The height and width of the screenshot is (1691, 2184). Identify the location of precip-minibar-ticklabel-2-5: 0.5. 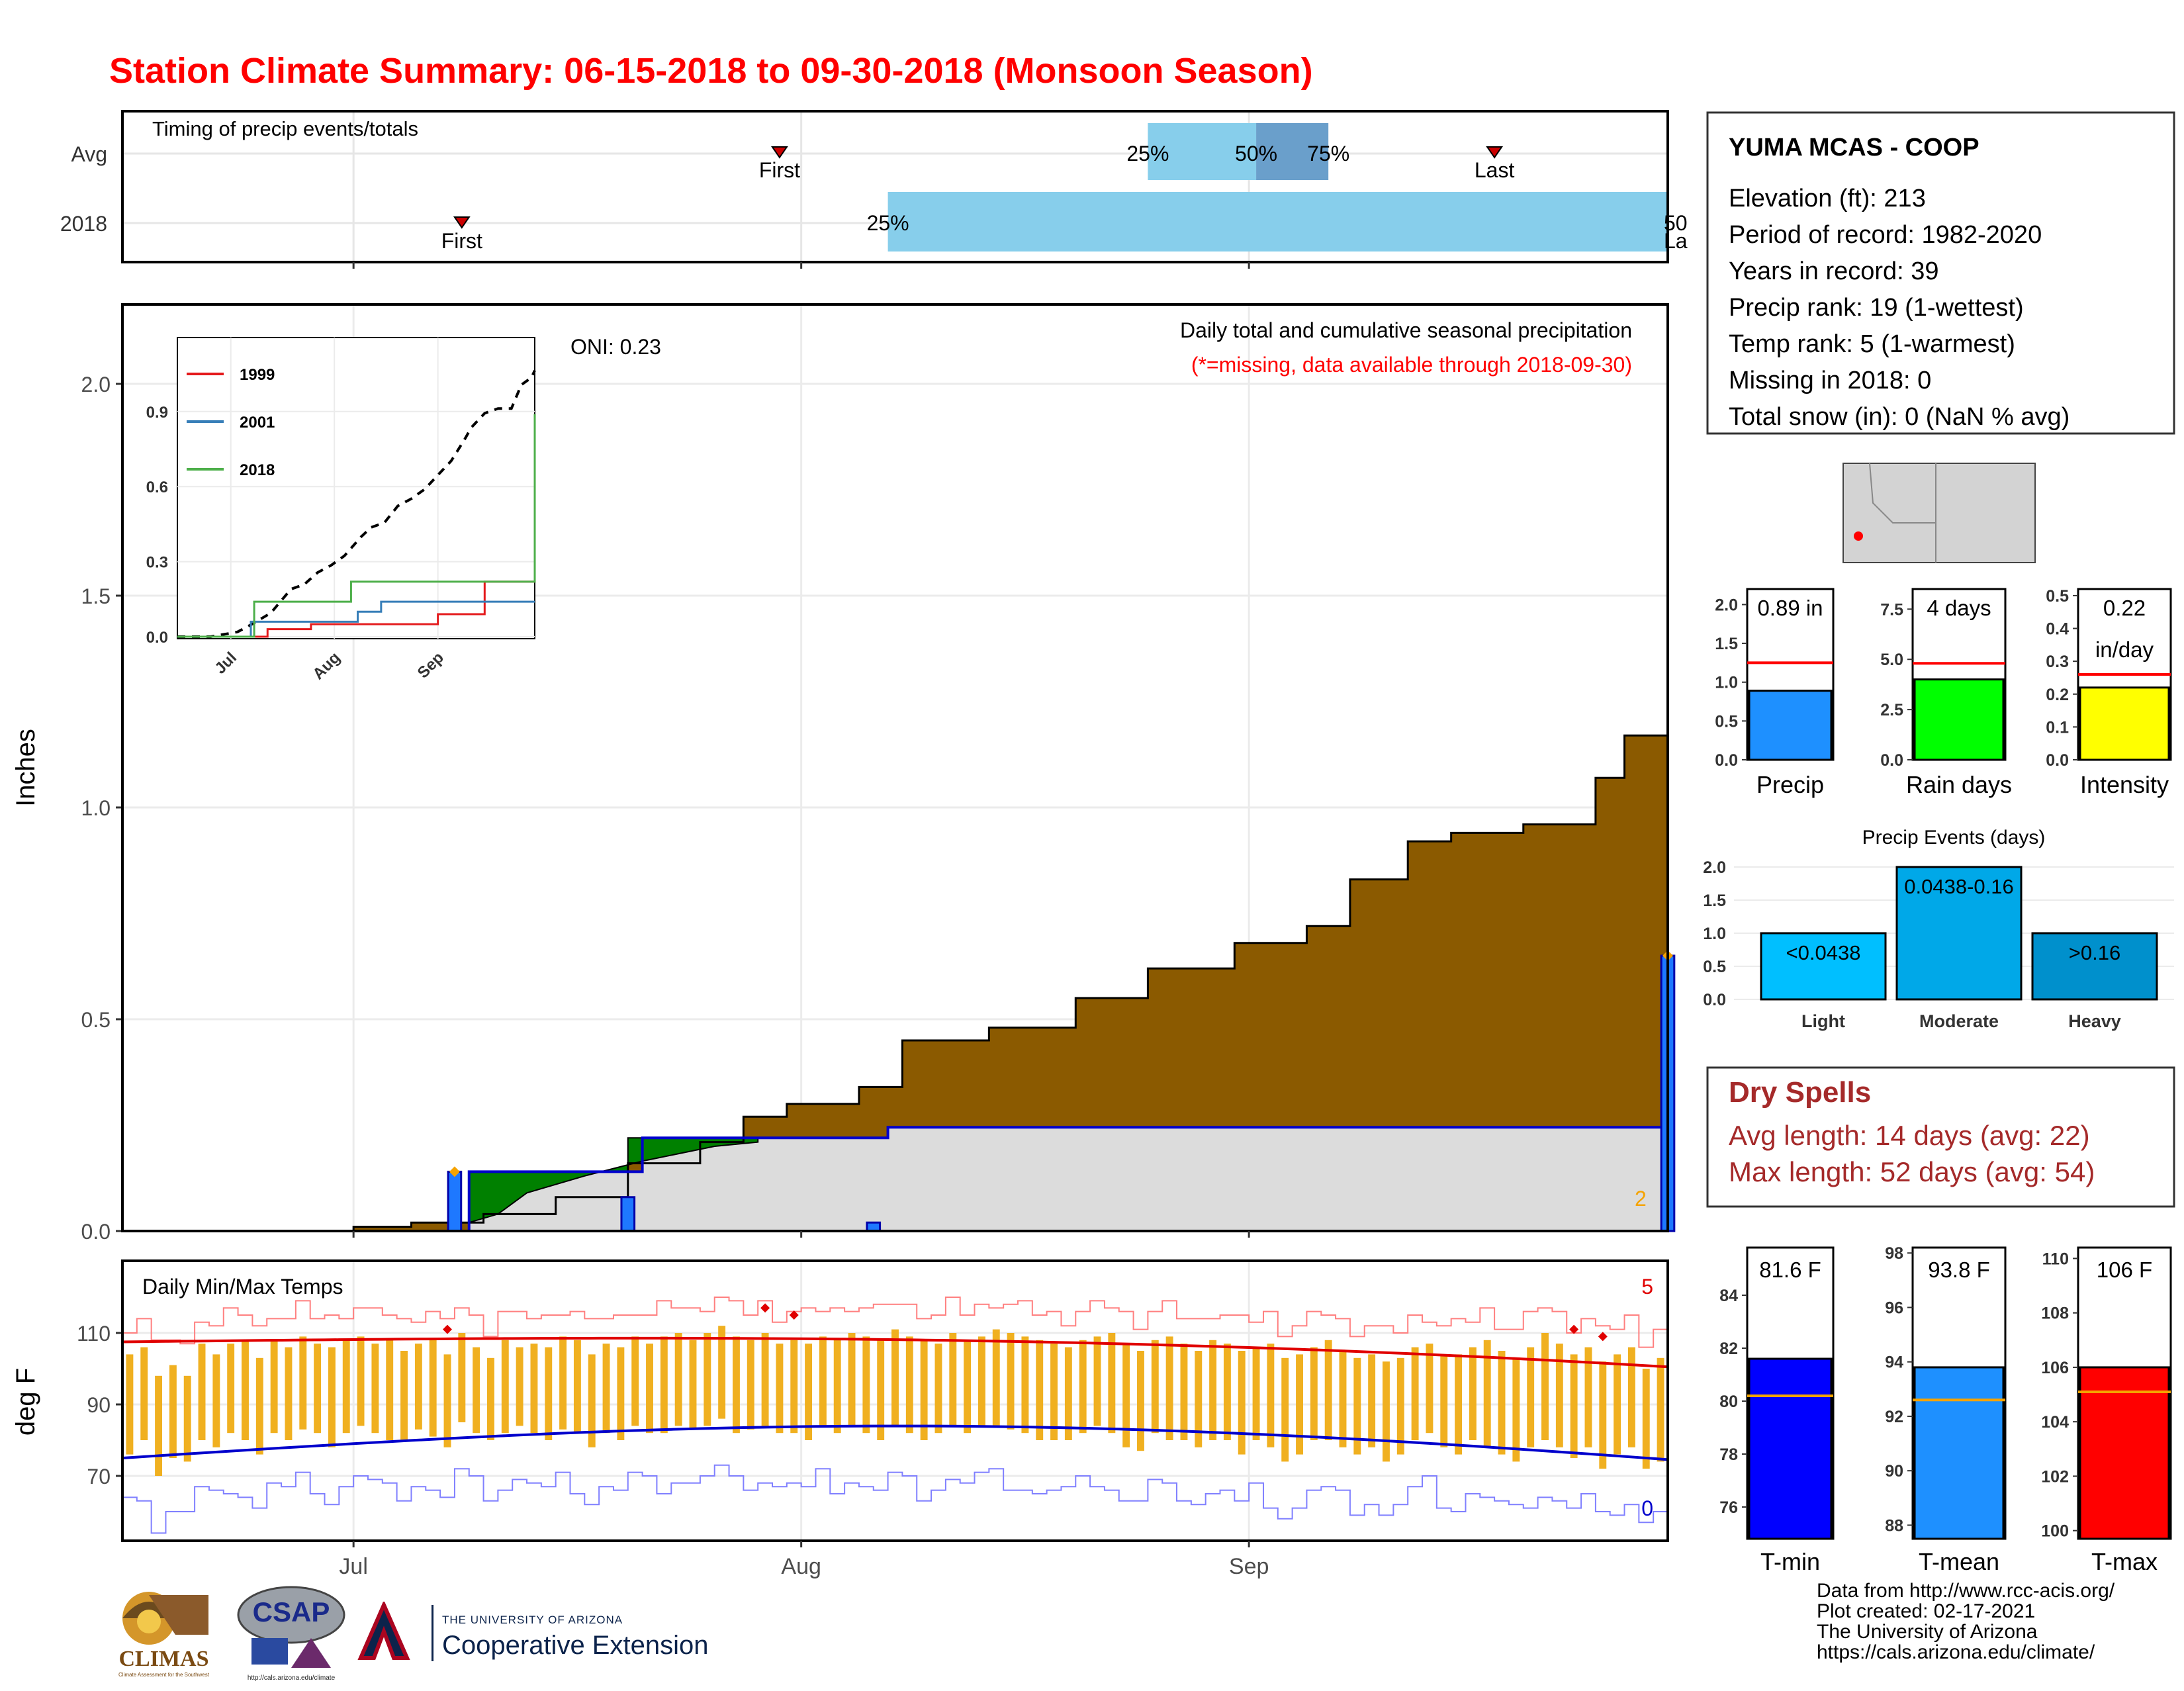
(2057, 596).